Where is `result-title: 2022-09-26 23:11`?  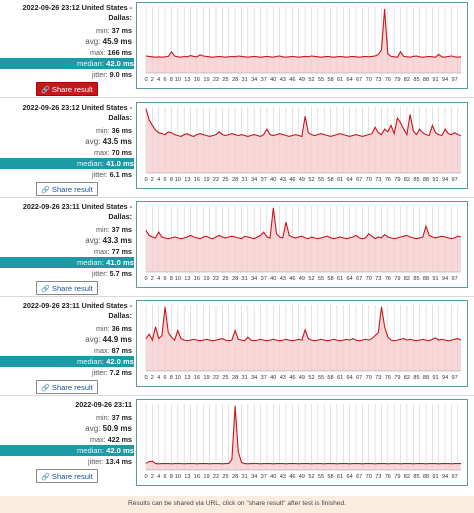
result-title: 2022-09-26 23:11 is located at coordinates (103, 404).